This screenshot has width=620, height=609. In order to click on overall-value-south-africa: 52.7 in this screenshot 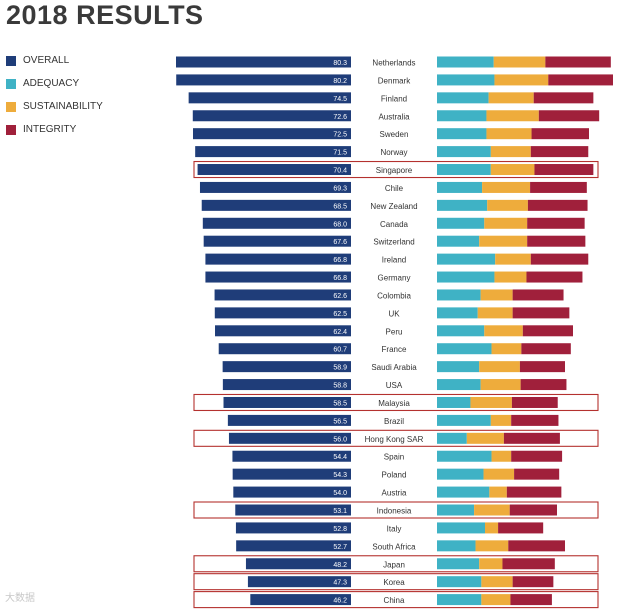, I will do `click(340, 547)`.